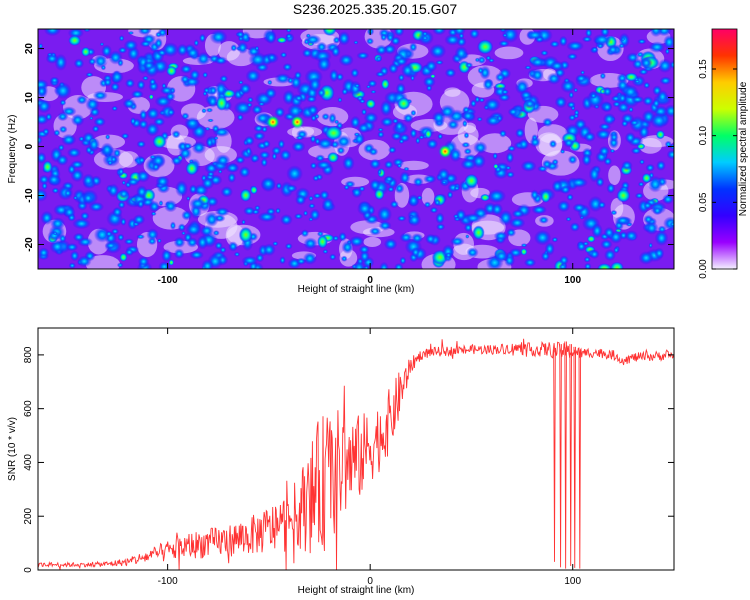 This screenshot has width=750, height=600. What do you see at coordinates (703, 135) in the screenshot?
I see `colorbar-tick-label: 0.10` at bounding box center [703, 135].